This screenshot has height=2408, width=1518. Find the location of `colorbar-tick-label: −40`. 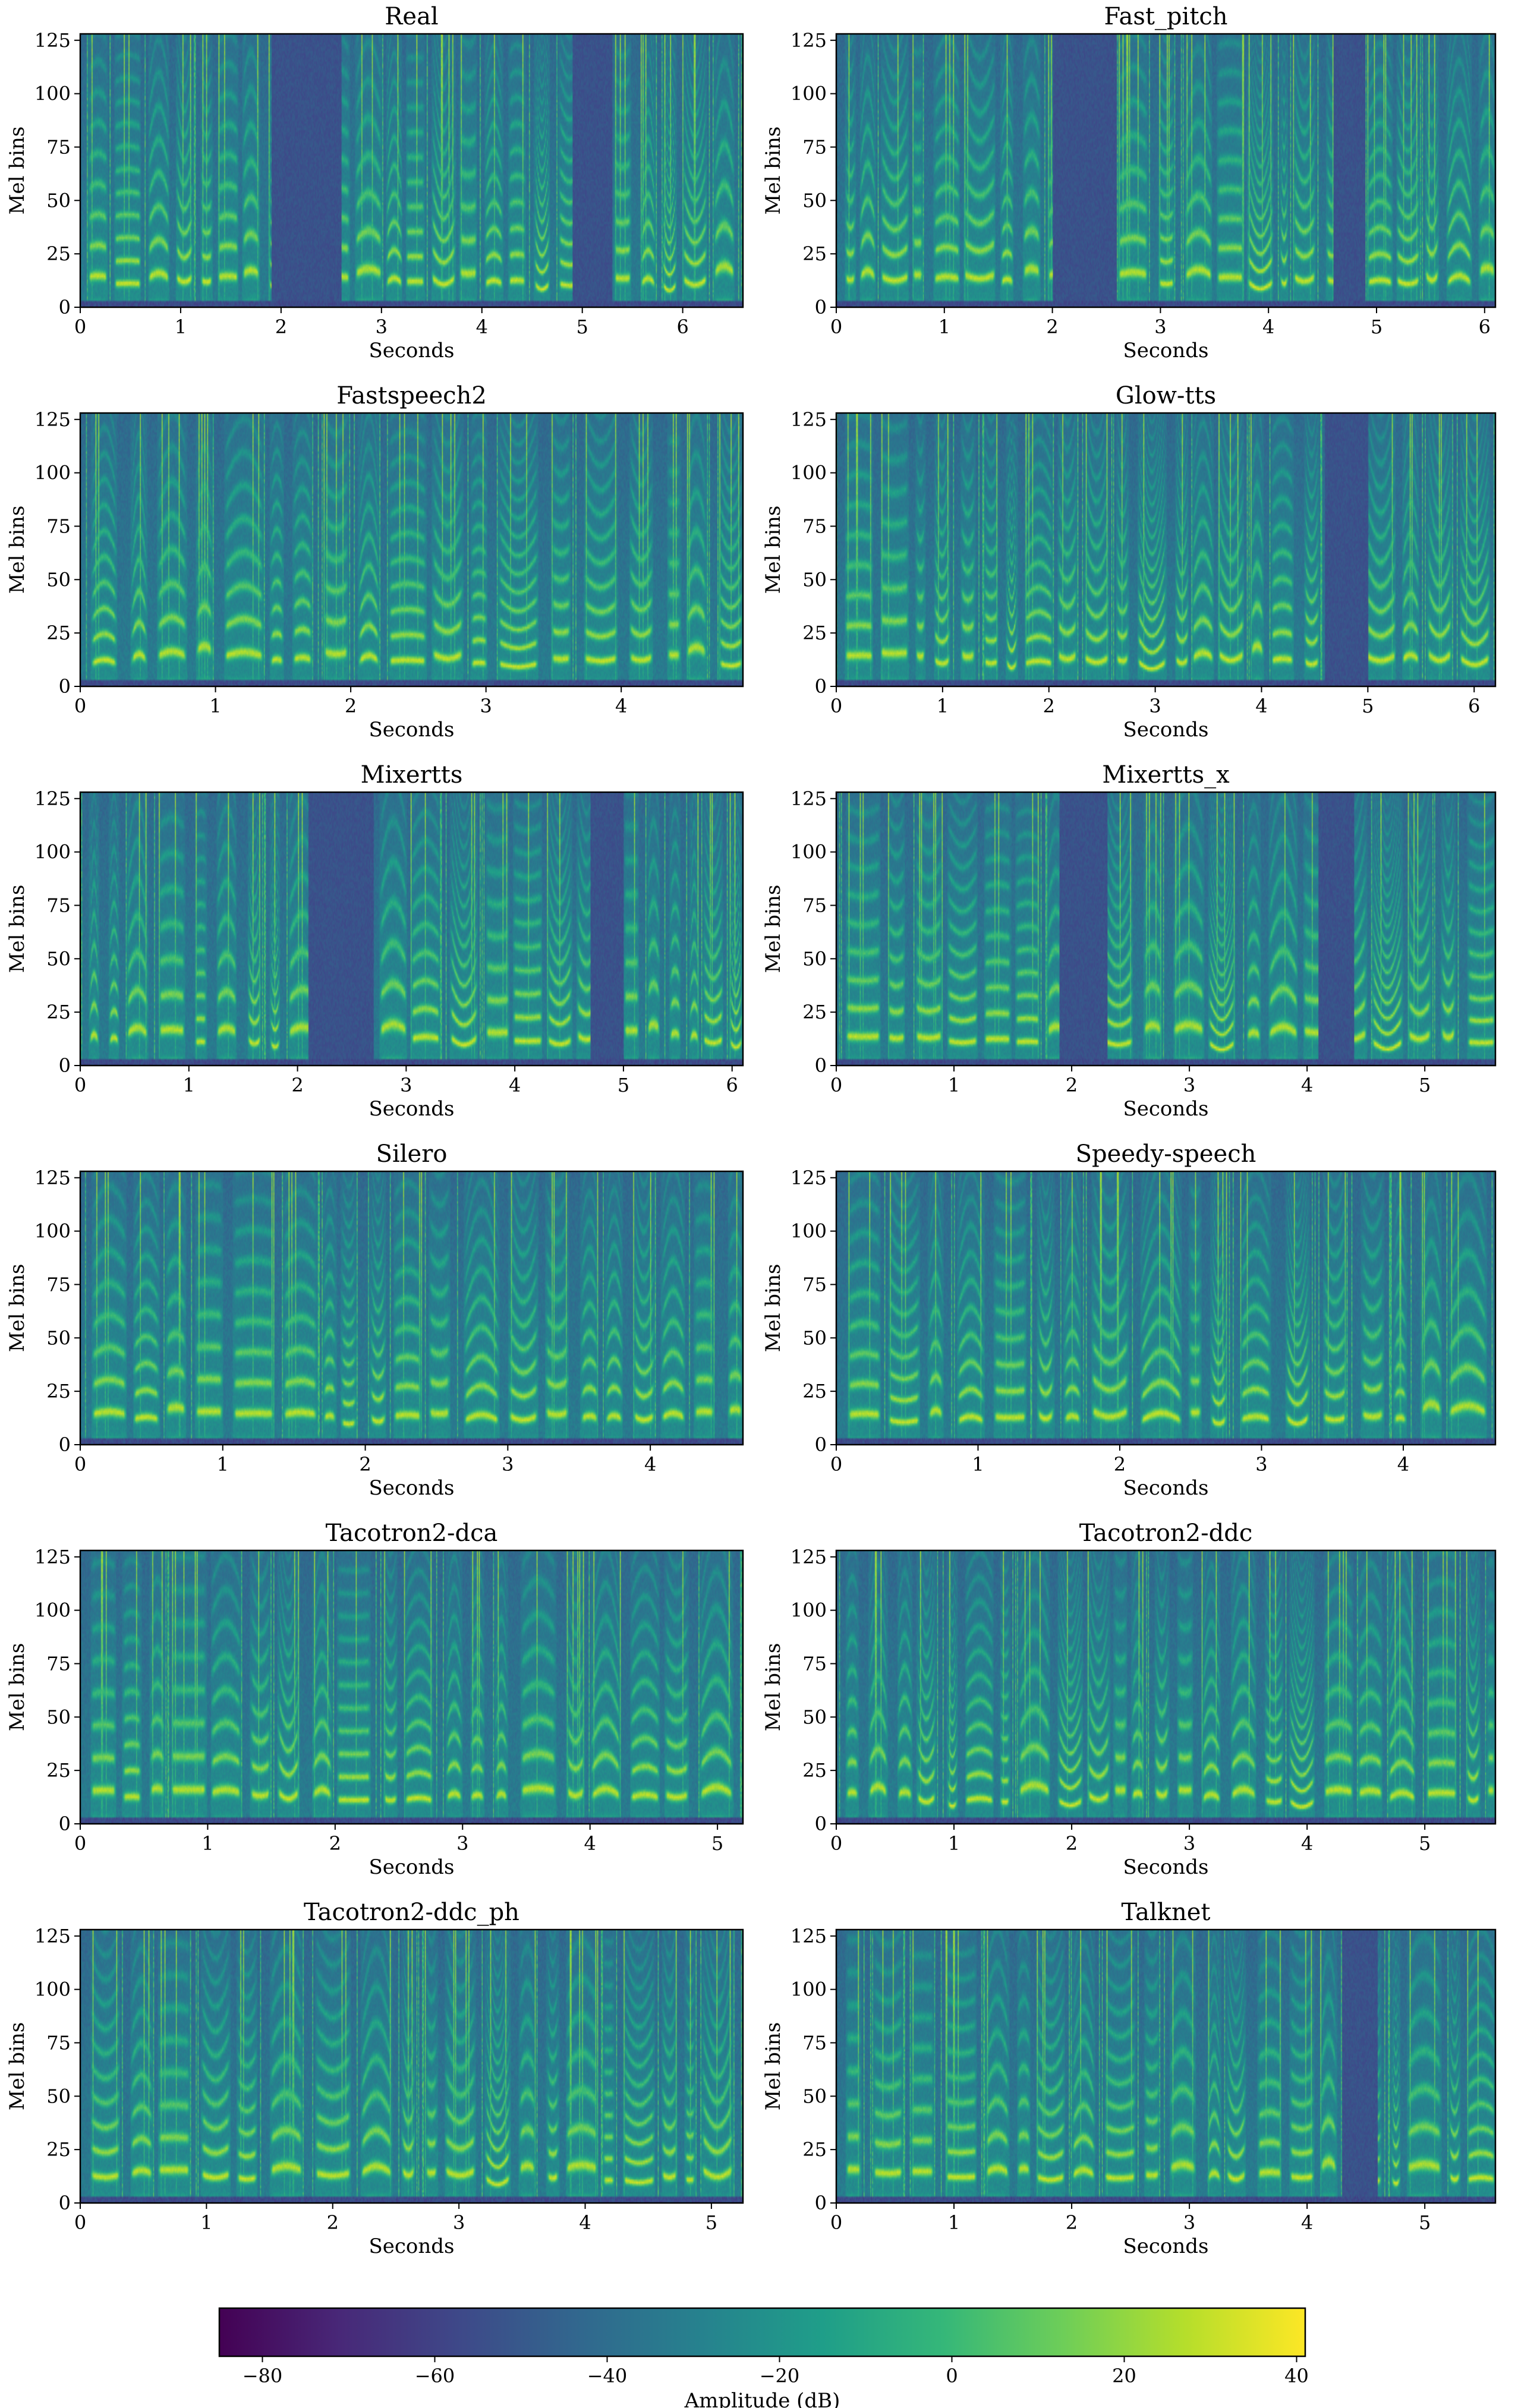

colorbar-tick-label: −40 is located at coordinates (607, 2376).